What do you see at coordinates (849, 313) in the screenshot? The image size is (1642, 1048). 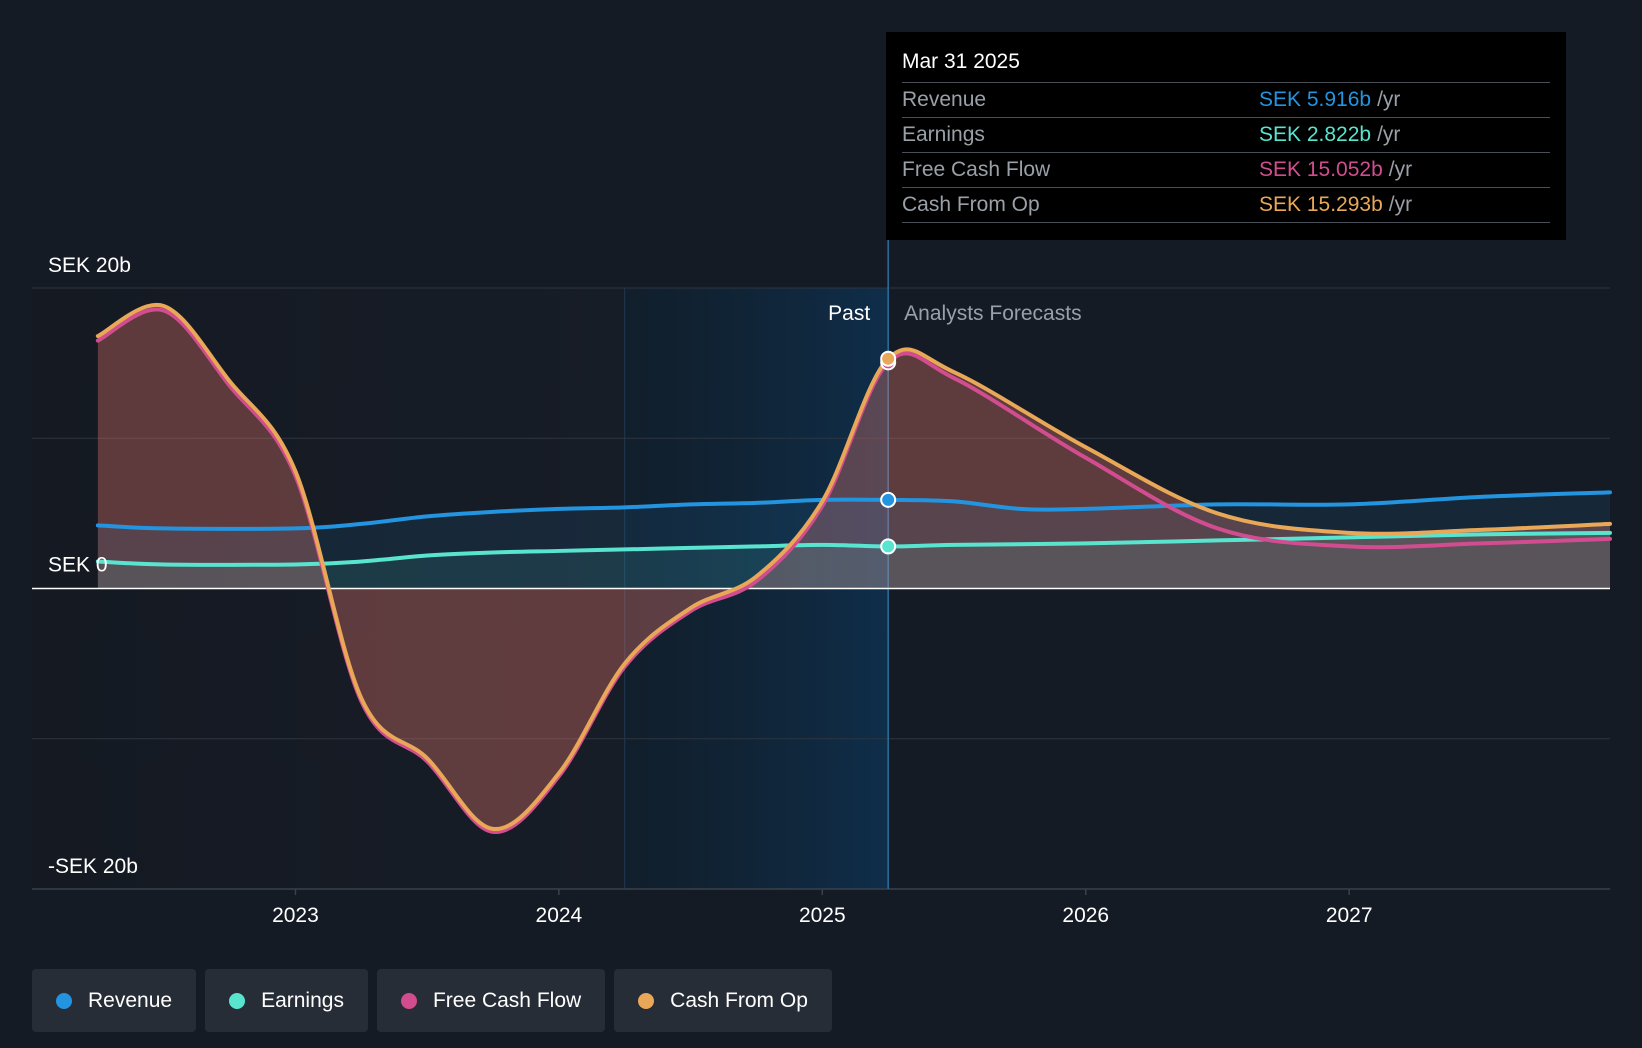 I see `past-label: Past` at bounding box center [849, 313].